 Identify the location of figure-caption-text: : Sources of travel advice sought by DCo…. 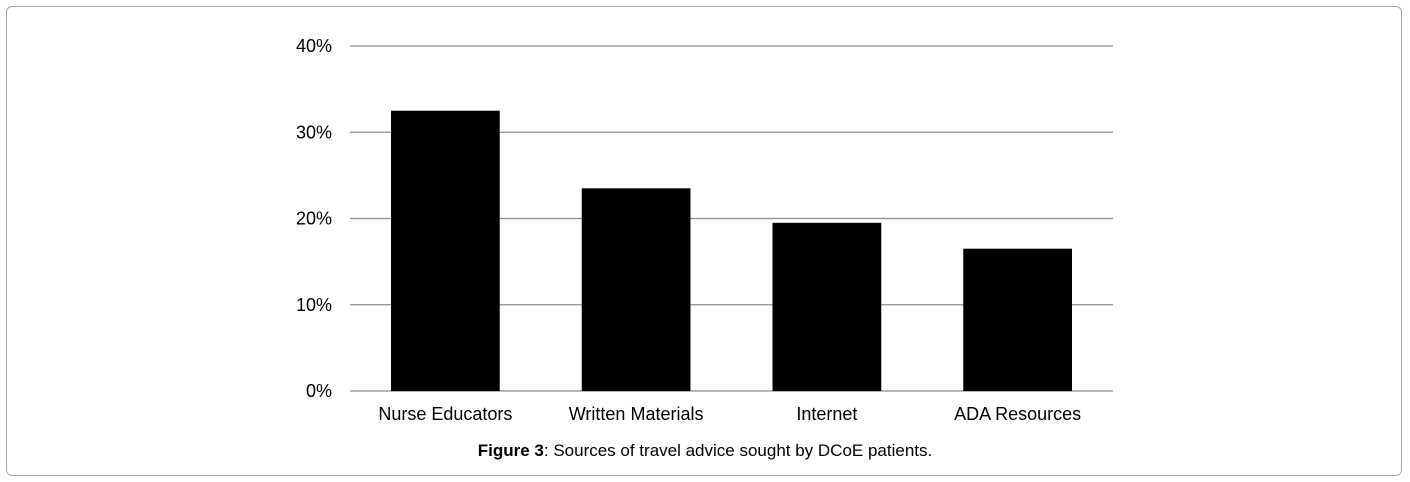
(738, 450).